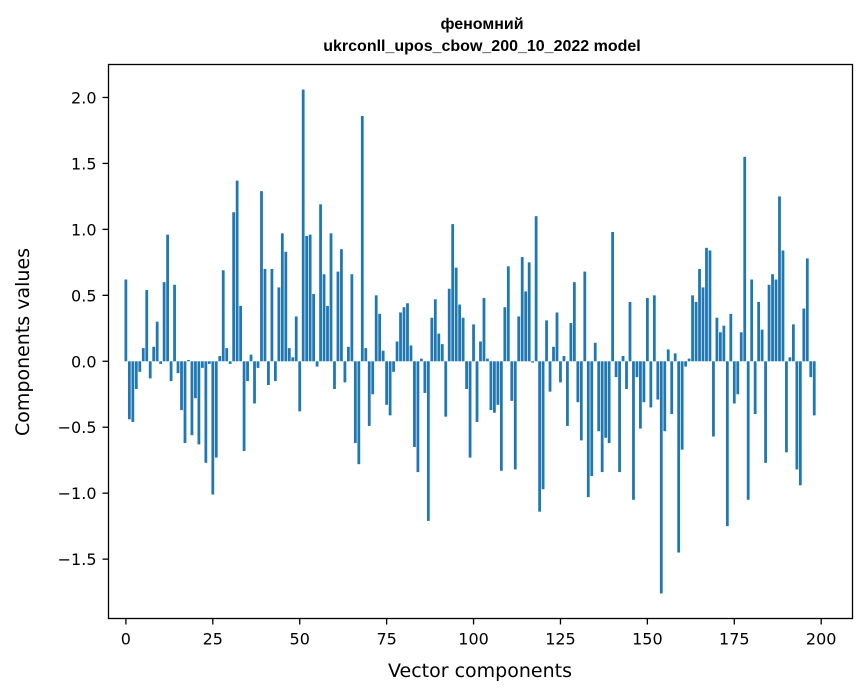 This screenshot has width=867, height=696. I want to click on x-tick-label: 75, so click(386, 639).